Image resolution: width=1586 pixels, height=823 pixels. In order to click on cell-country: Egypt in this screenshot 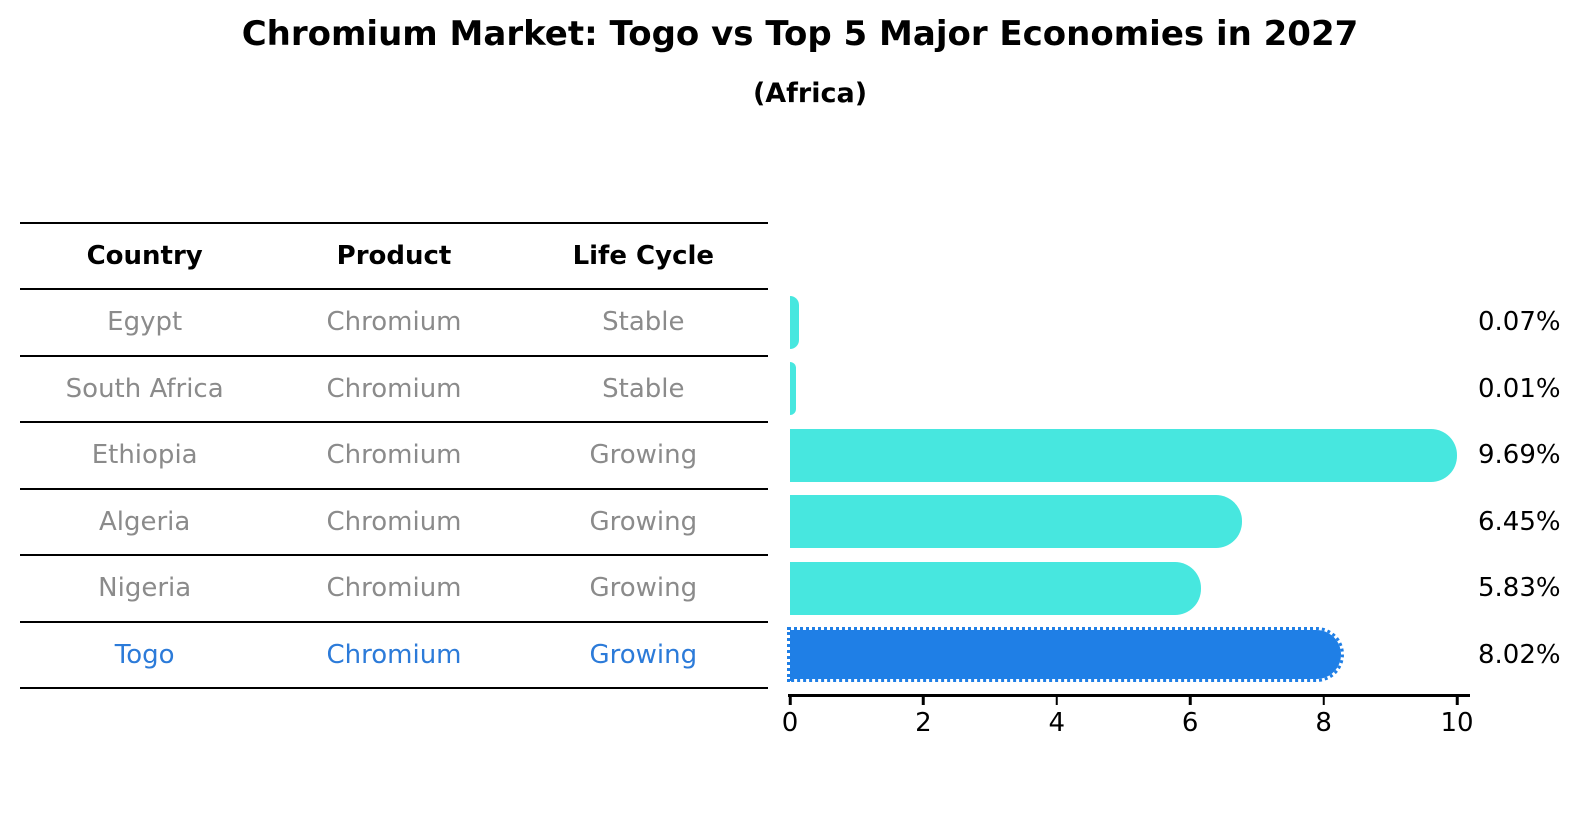, I will do `click(145, 322)`.